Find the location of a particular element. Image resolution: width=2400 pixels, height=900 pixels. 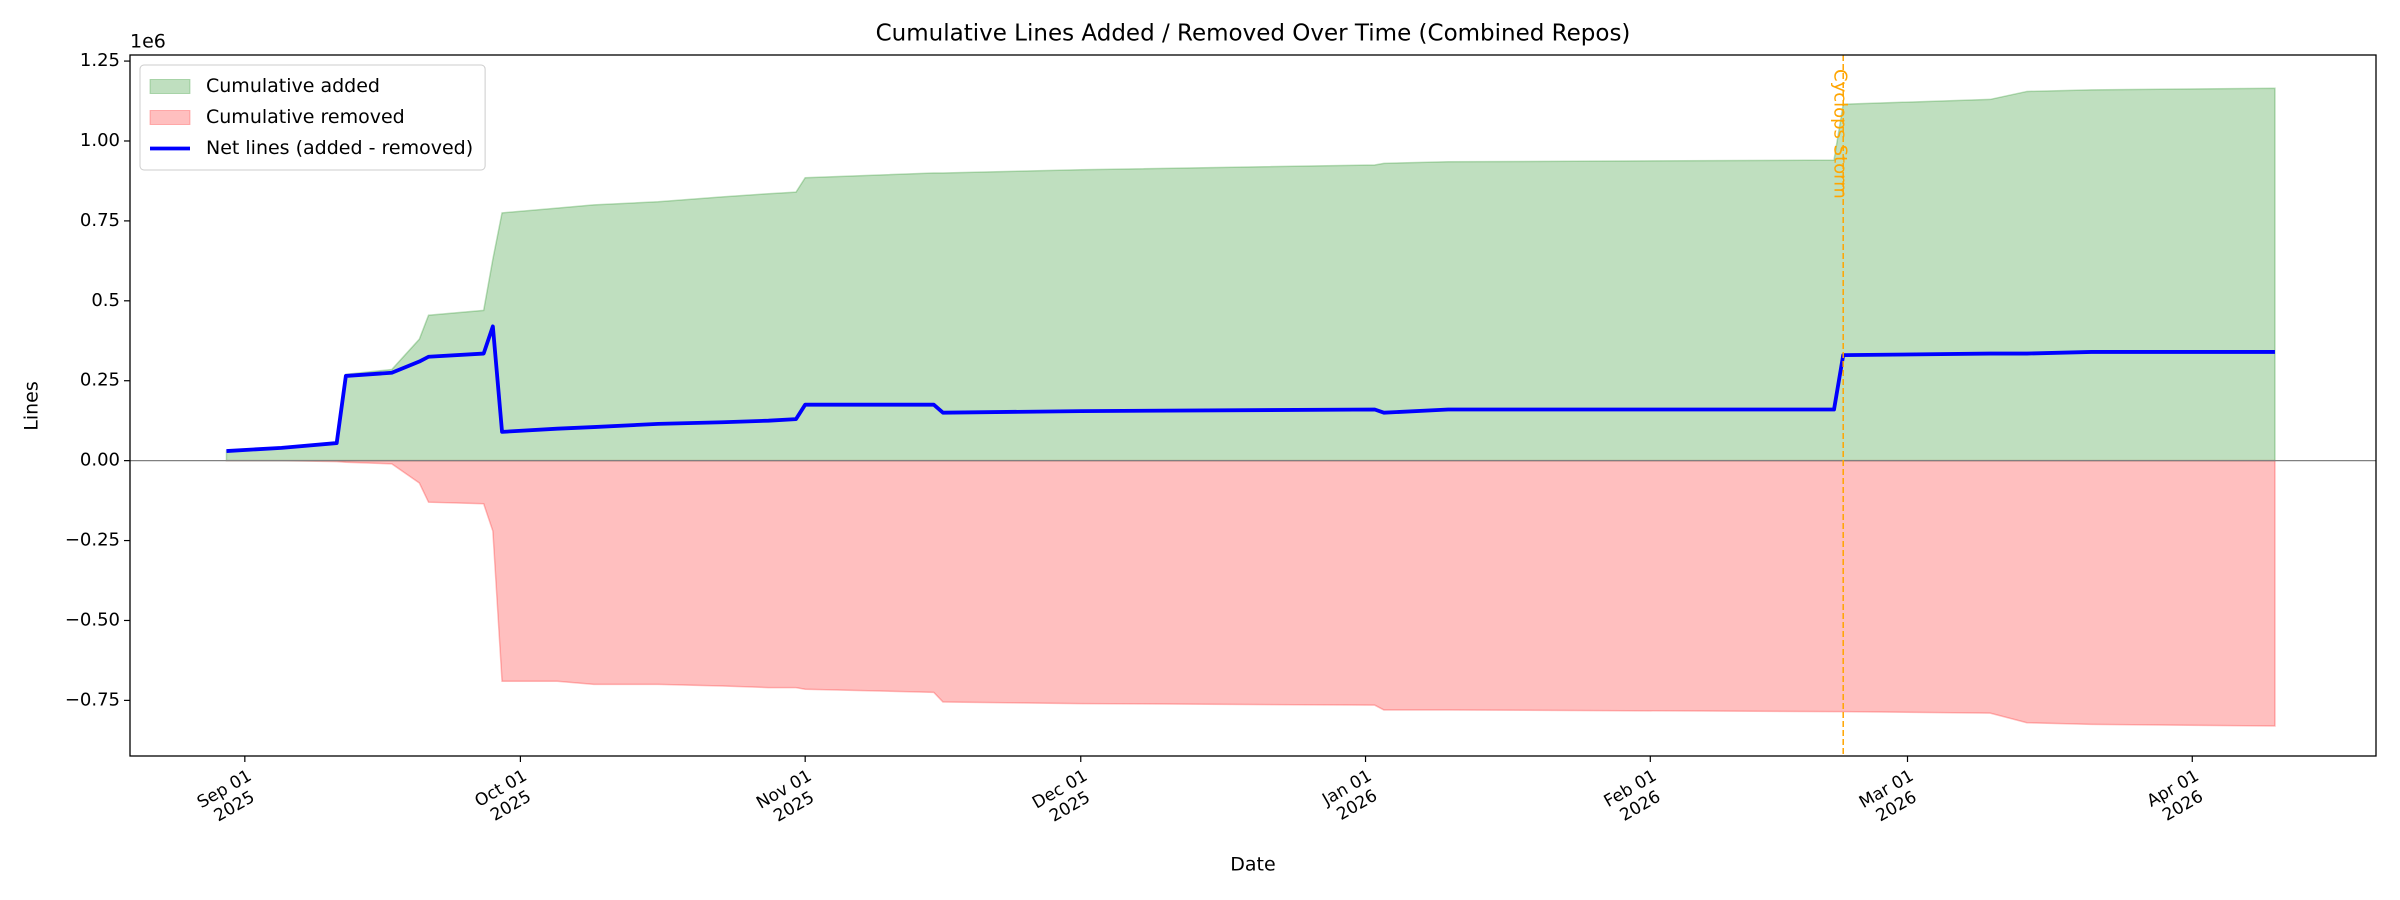

y-tick-label: 0.75 is located at coordinates (100, 220).